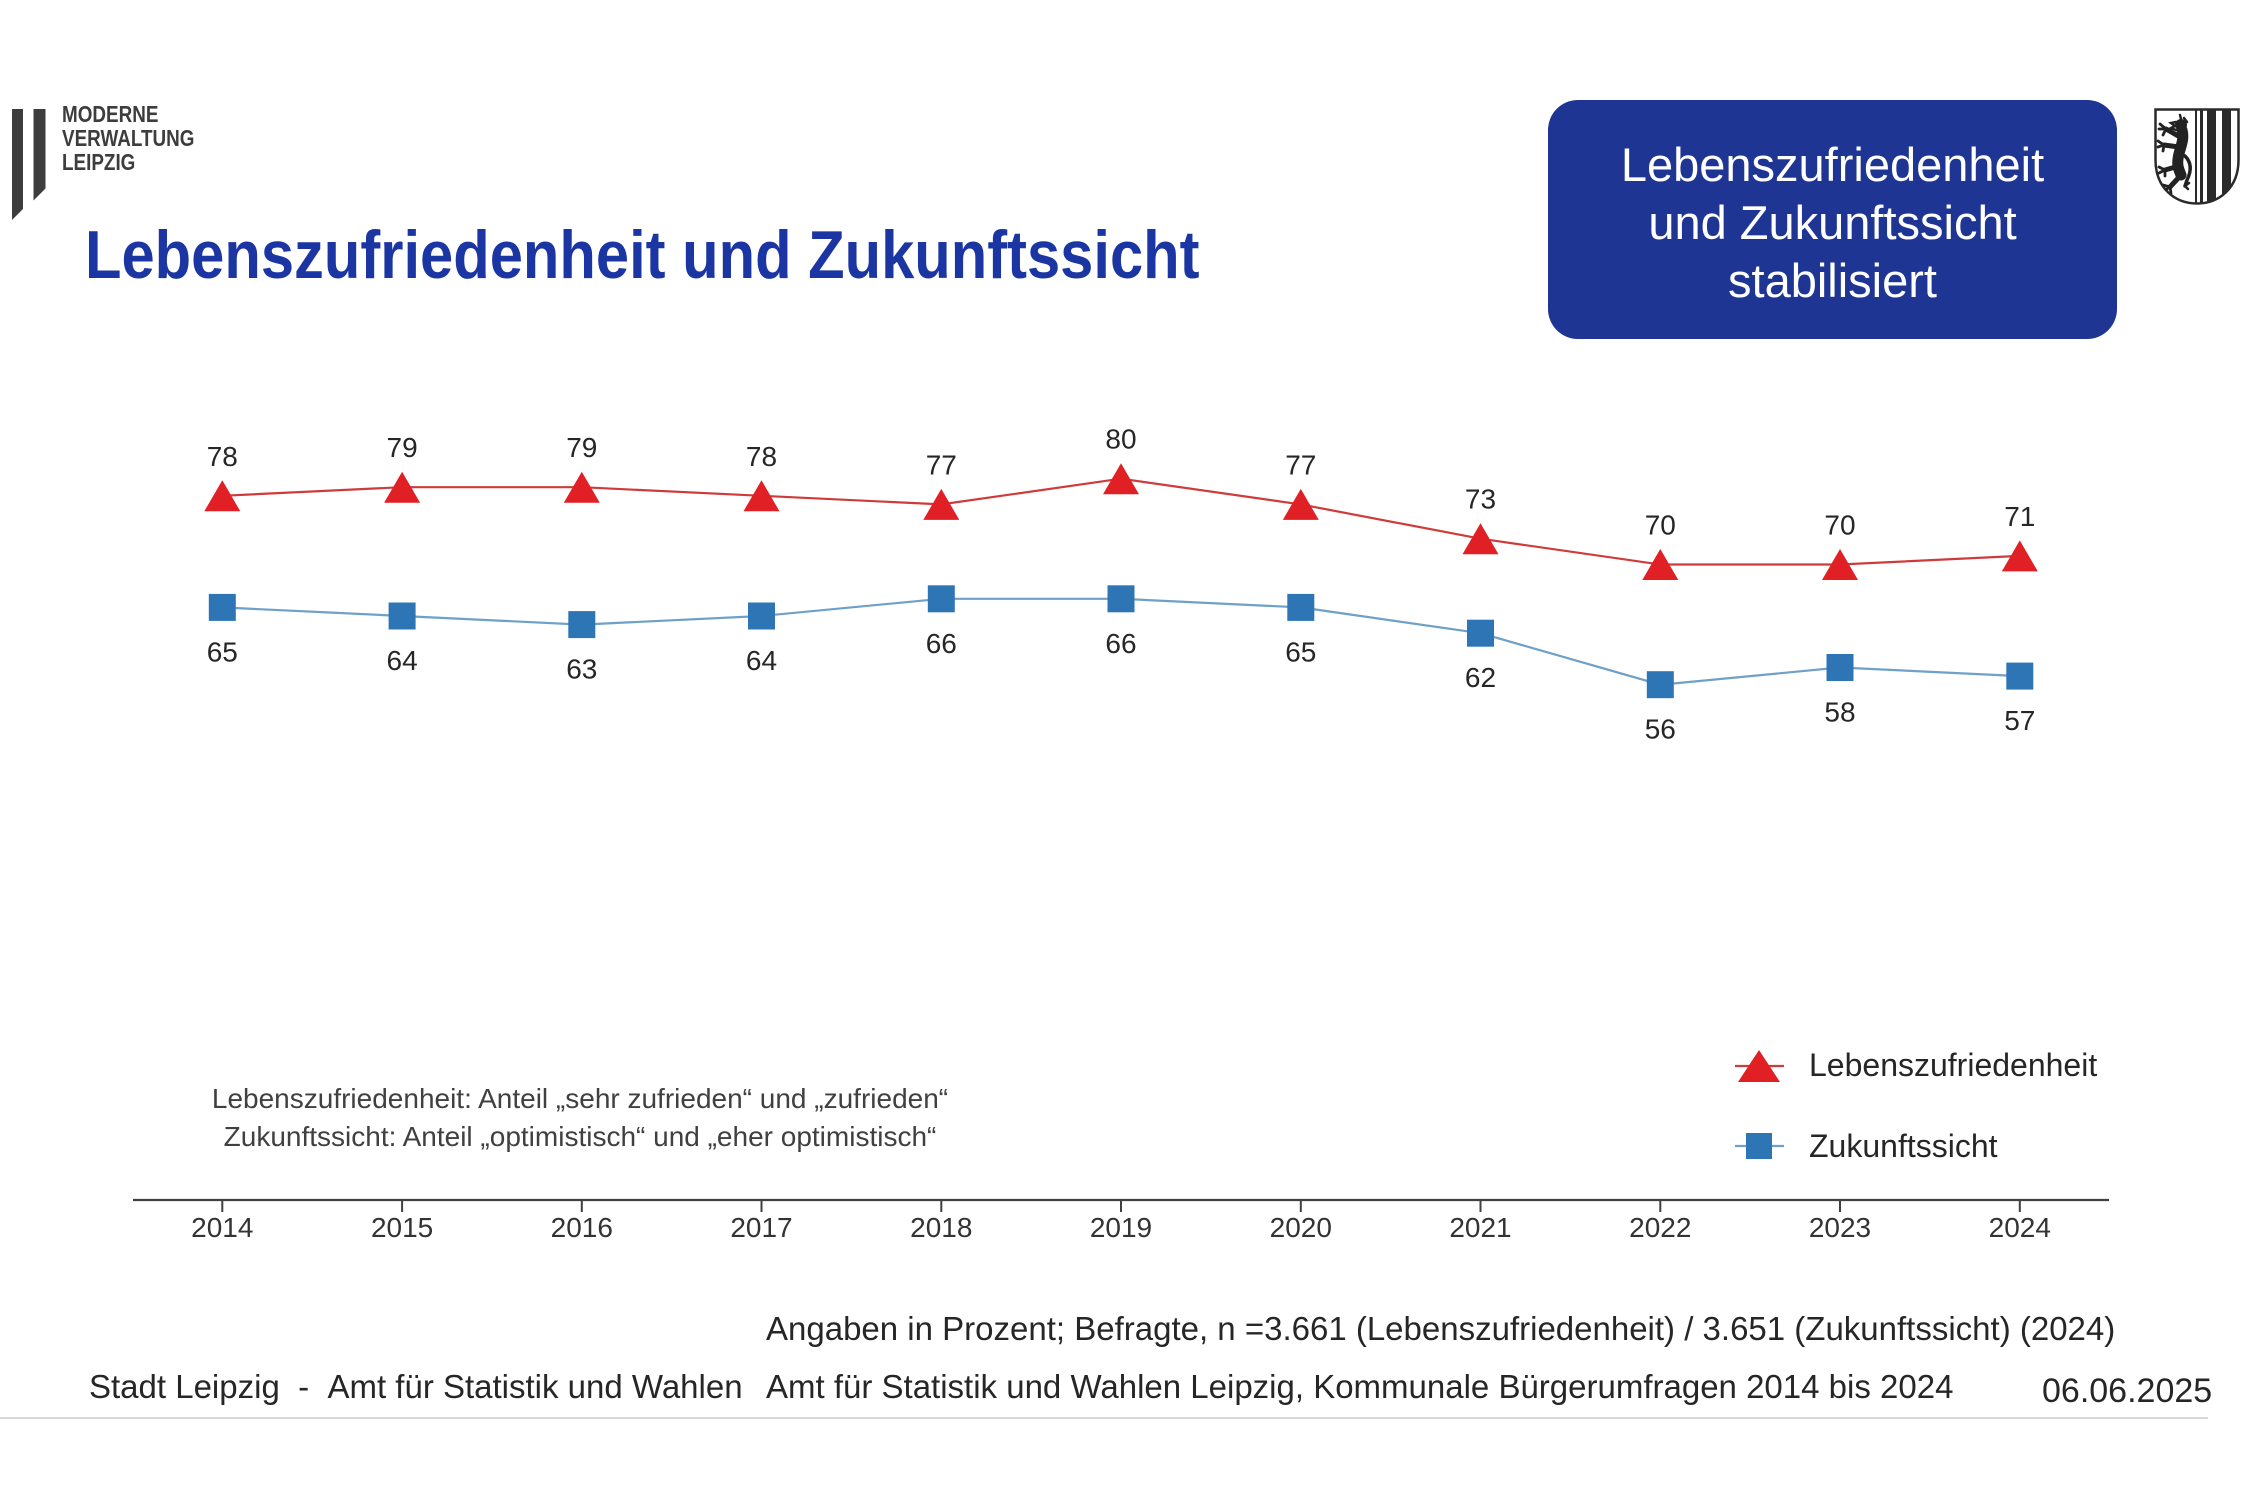  Describe the element at coordinates (1839, 712) in the screenshot. I see `svg-text: 58` at that location.